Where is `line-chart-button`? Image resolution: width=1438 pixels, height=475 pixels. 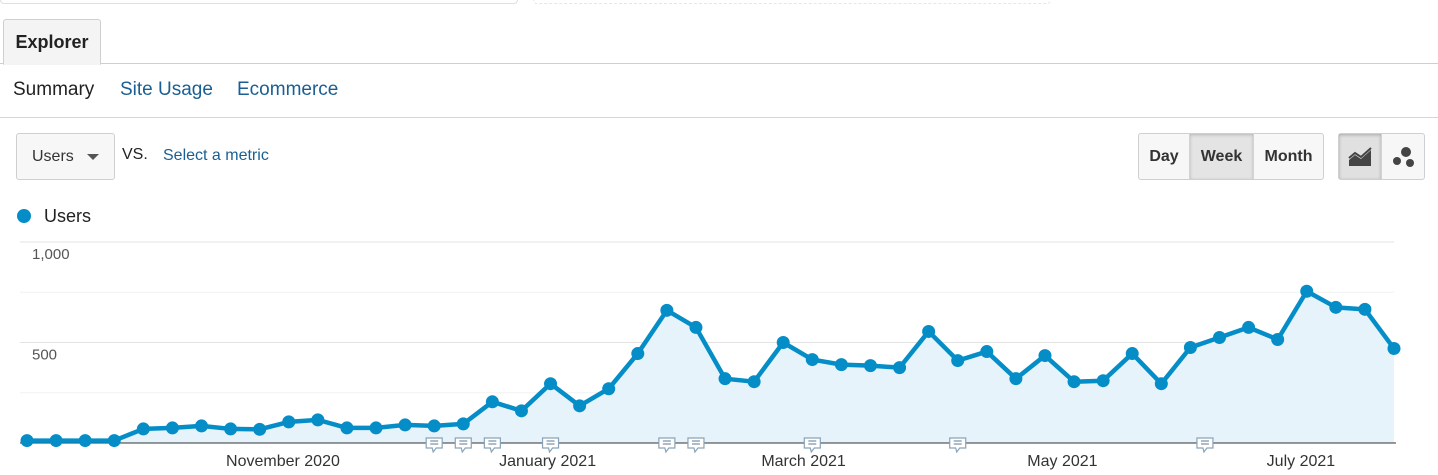 line-chart-button is located at coordinates (1360, 156).